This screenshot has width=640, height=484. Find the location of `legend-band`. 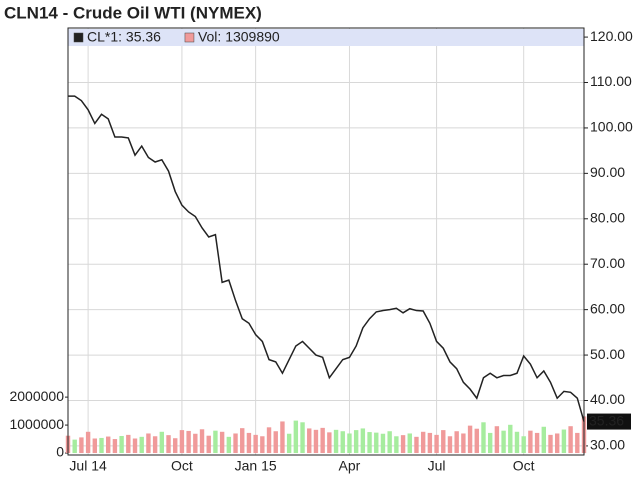

legend-band is located at coordinates (326, 37).